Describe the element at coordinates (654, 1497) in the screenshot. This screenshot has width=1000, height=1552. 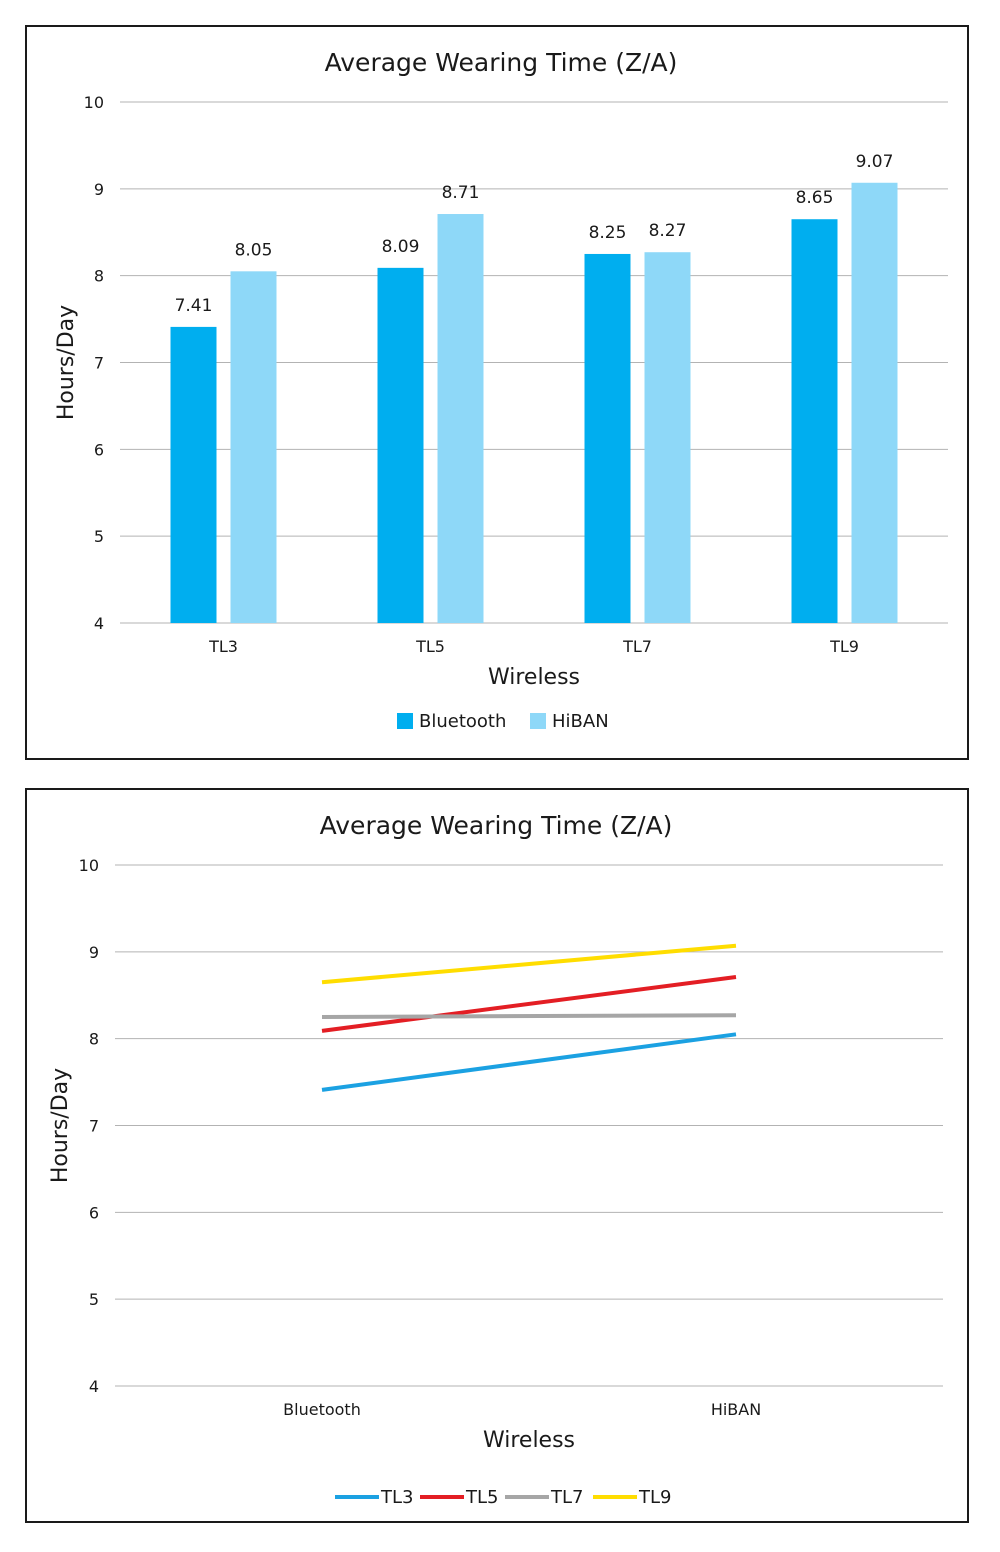
I see `legend-label: TL9` at that location.